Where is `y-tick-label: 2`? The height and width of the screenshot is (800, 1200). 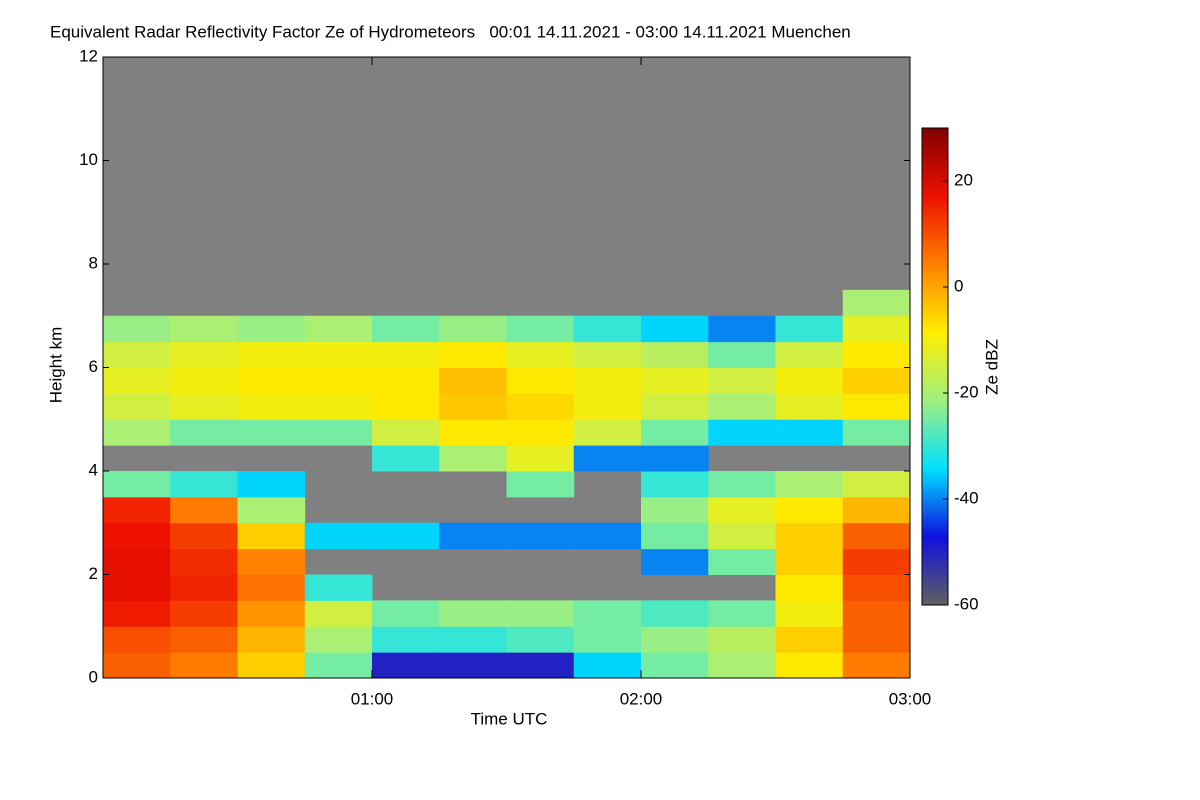
y-tick-label: 2 is located at coordinates (93, 573).